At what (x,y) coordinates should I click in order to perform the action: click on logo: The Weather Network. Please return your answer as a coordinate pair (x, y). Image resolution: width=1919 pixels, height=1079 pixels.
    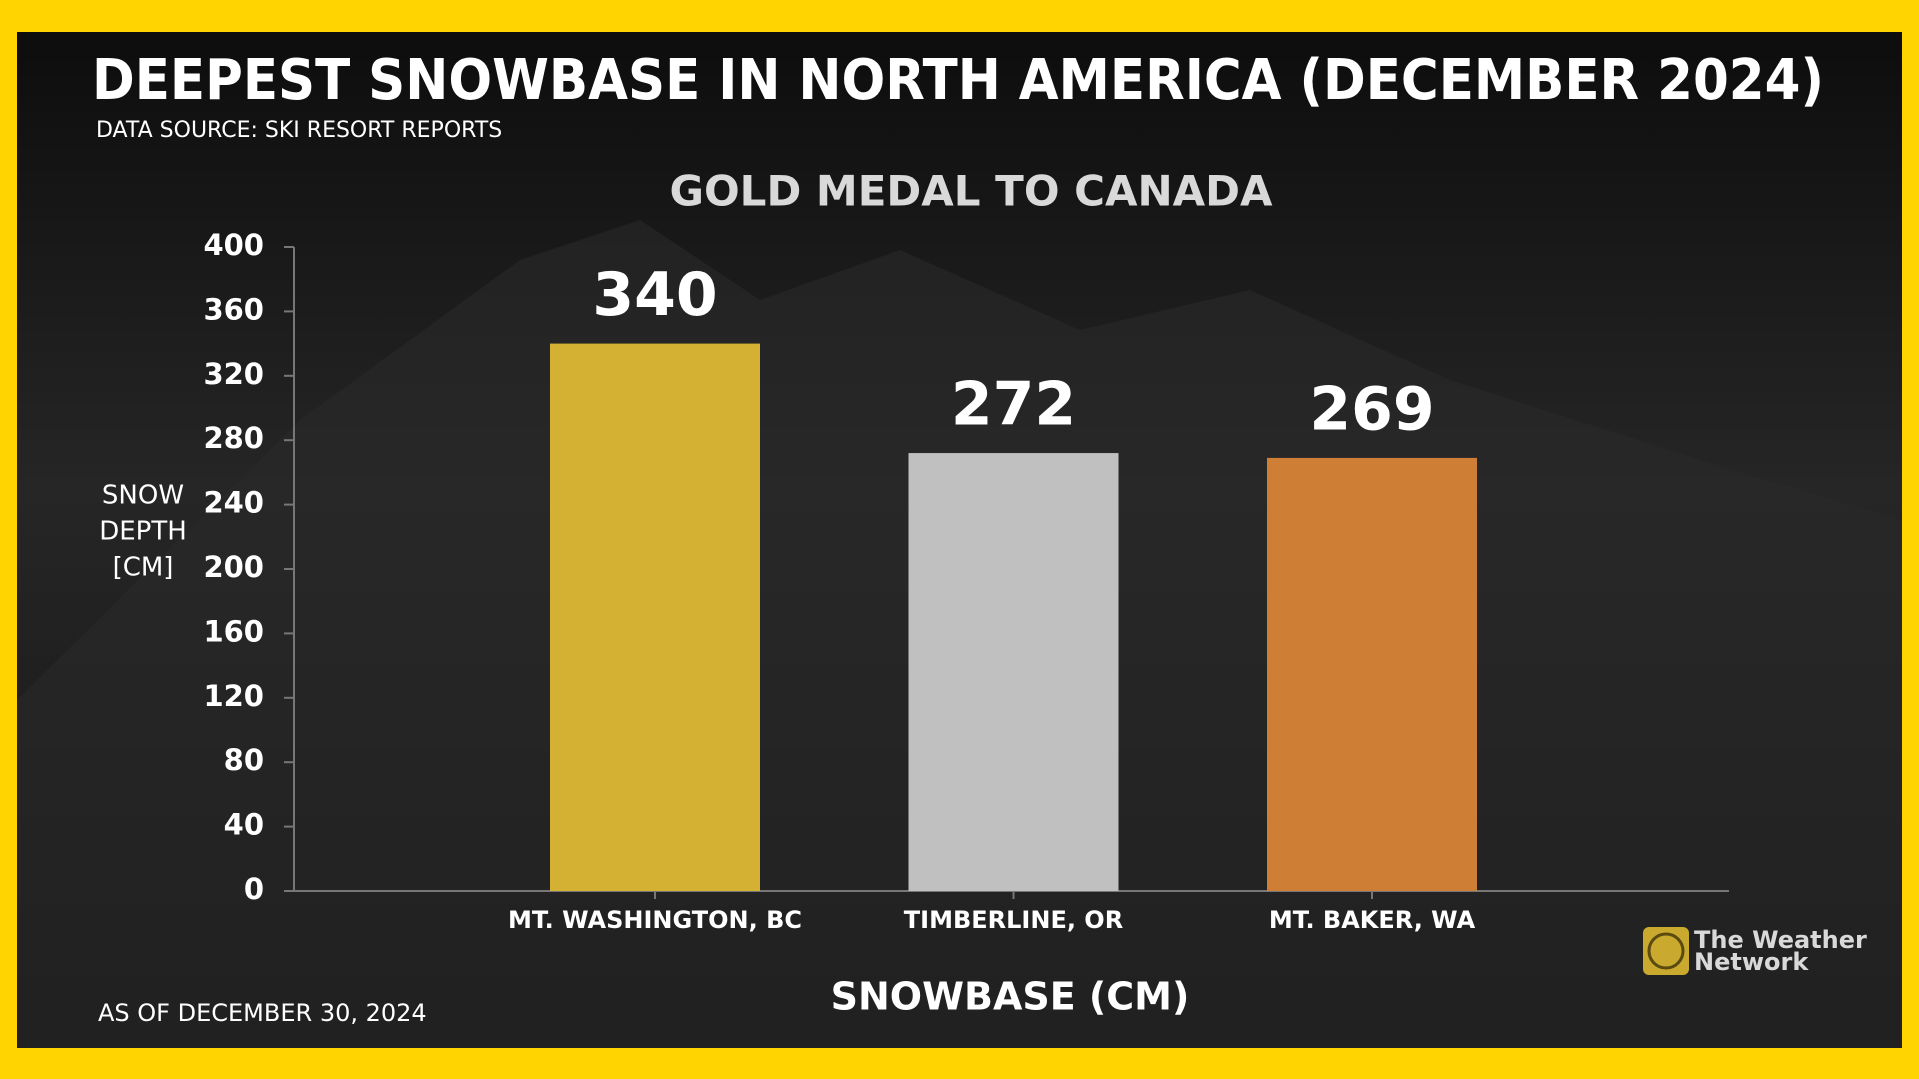
    Looking at the image, I should click on (1755, 951).